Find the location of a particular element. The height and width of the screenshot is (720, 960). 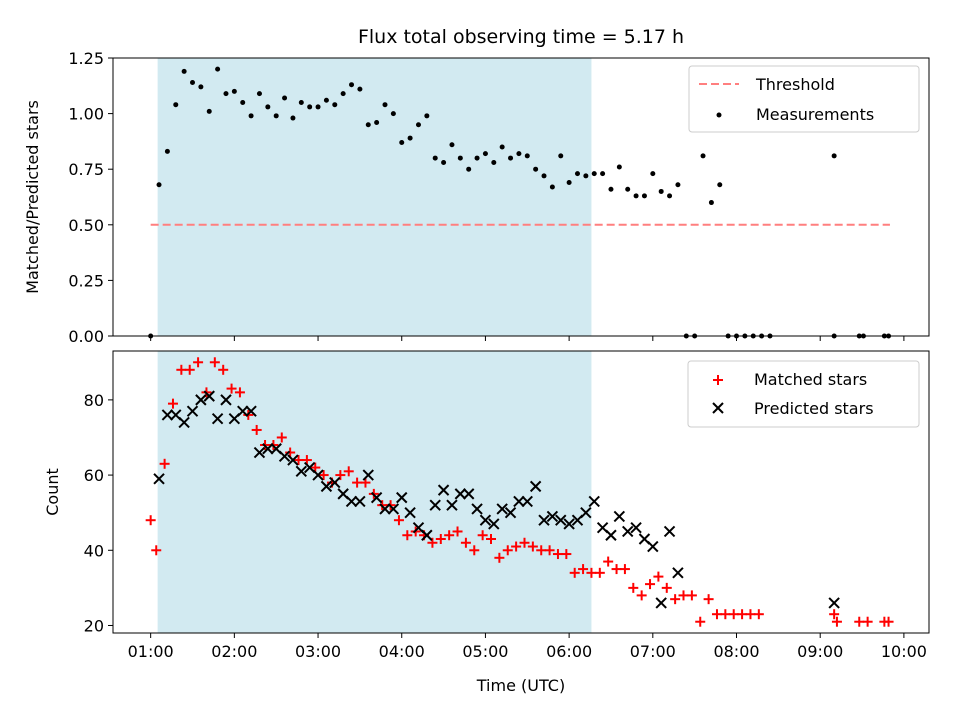

legend-matched-label: Matched stars is located at coordinates (810, 379).